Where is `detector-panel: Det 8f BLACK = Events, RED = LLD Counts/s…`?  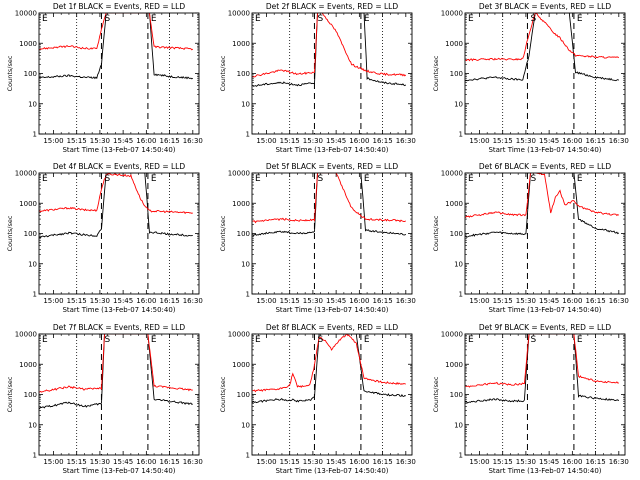
detector-panel: Det 8f BLACK = Events, RED = LLD Counts/s… is located at coordinates (317, 399).